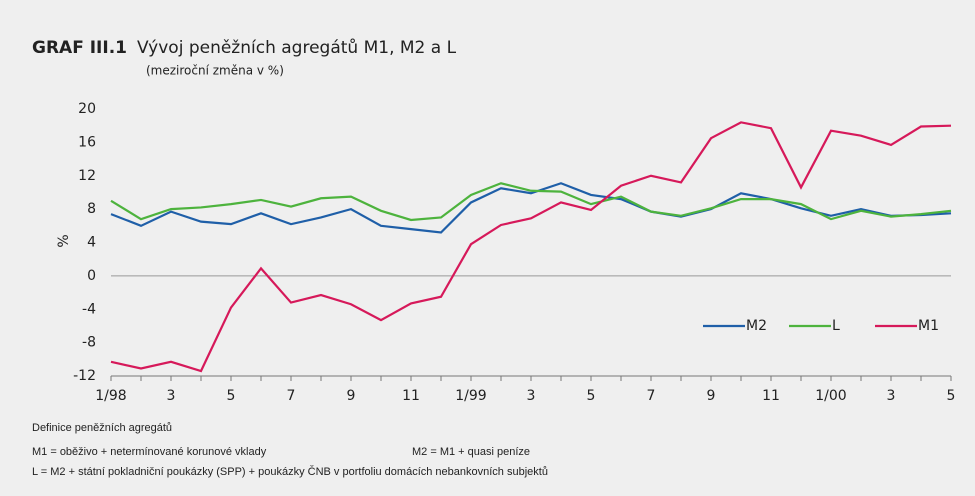  Describe the element at coordinates (470, 396) in the screenshot. I see `x-tick-label: 1/99` at that location.